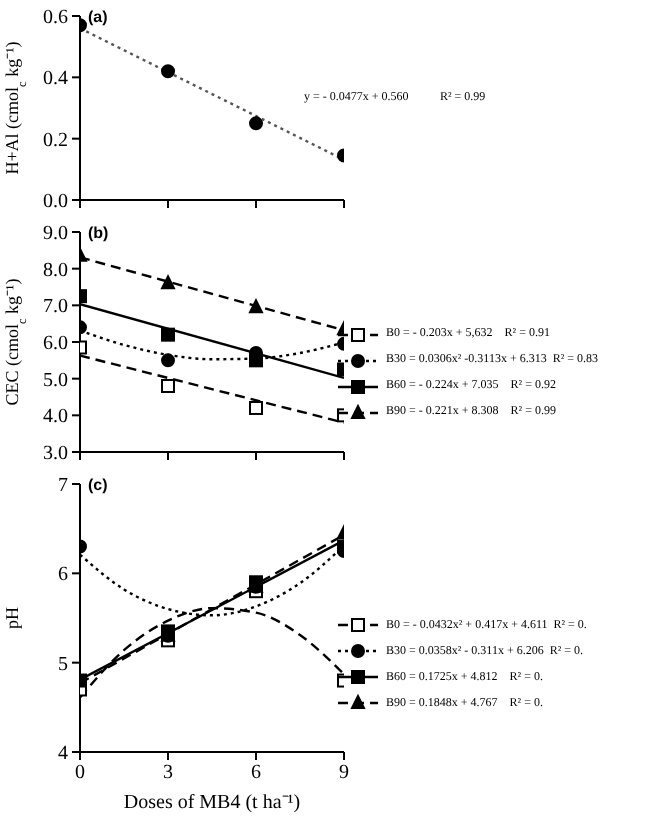  What do you see at coordinates (98, 17) in the screenshot?
I see `chart-title: (a)` at bounding box center [98, 17].